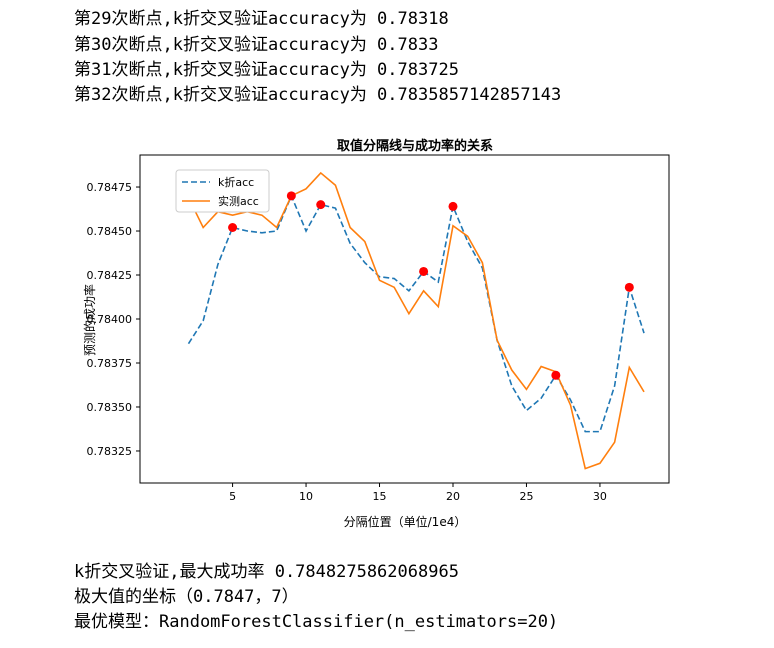  I want to click on output-line: k折交叉验证,最大成功率 0.7848275862068965, so click(266, 572).